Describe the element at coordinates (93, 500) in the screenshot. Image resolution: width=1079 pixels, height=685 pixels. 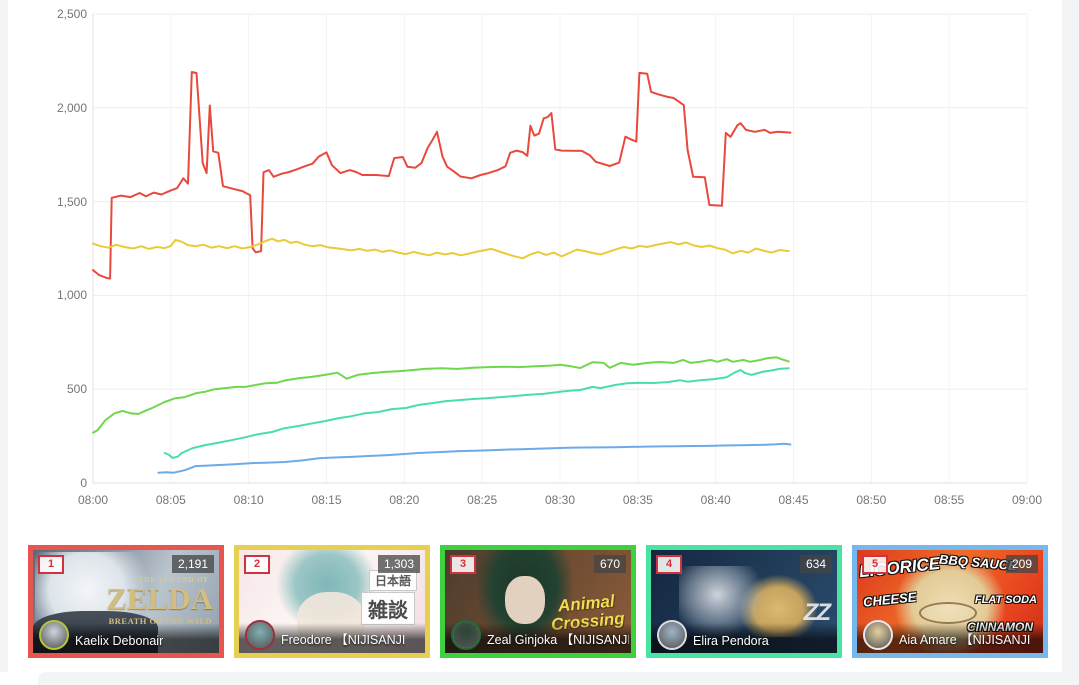
I see `x-axis-label: 08:00` at that location.